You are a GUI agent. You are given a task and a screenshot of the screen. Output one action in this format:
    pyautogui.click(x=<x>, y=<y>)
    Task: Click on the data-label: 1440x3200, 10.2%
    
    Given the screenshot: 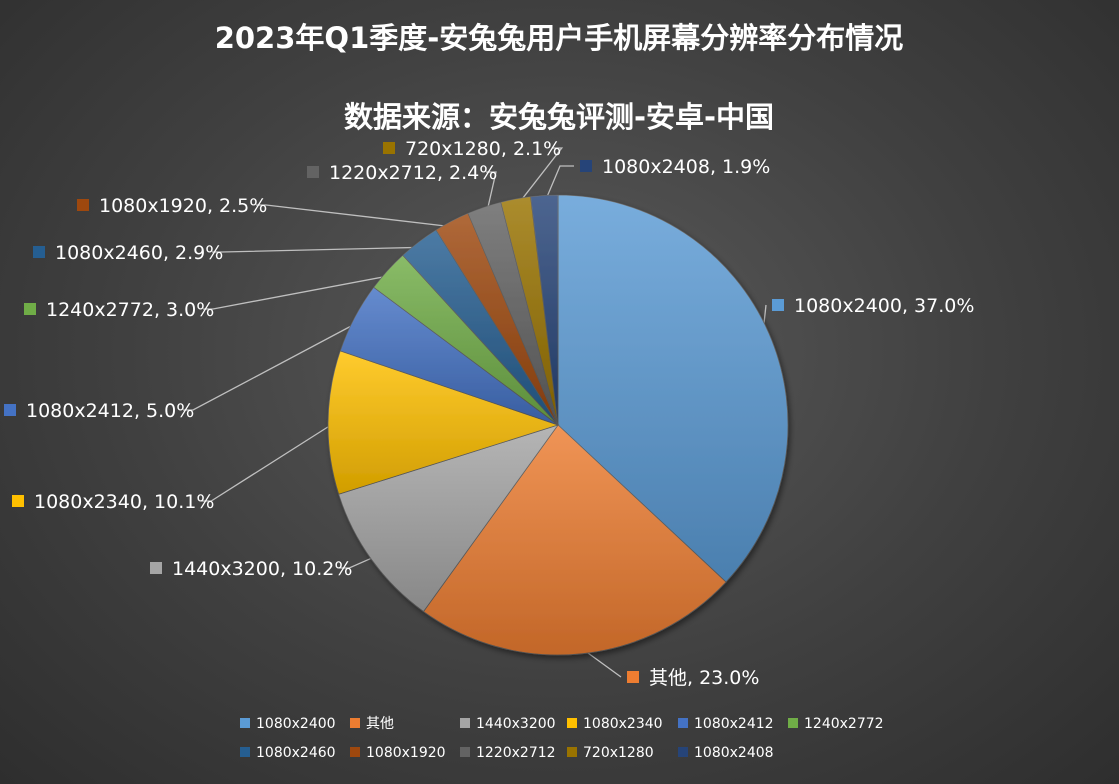 What is the action you would take?
    pyautogui.click(x=262, y=569)
    